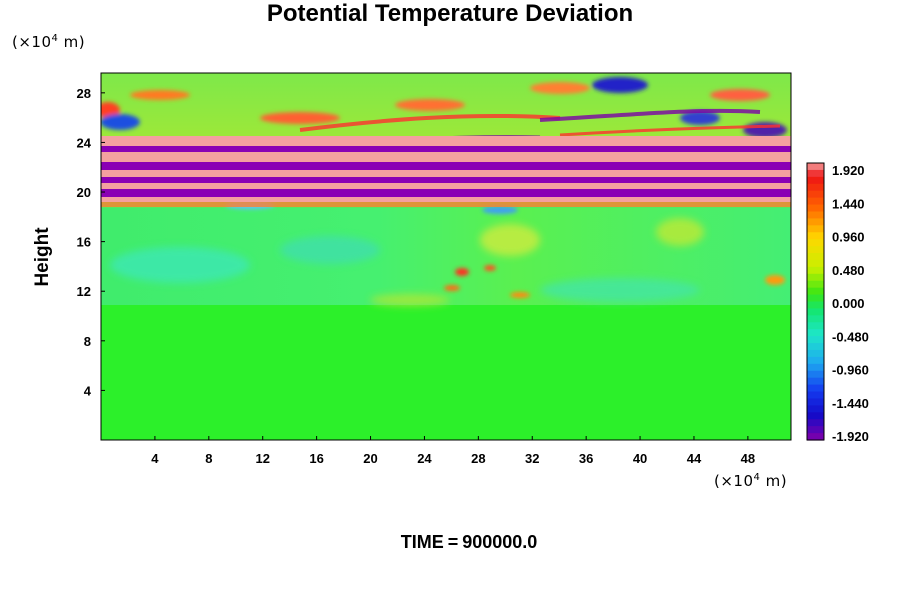 The image size is (900, 600). What do you see at coordinates (84, 242) in the screenshot?
I see `y-tick-label: 16` at bounding box center [84, 242].